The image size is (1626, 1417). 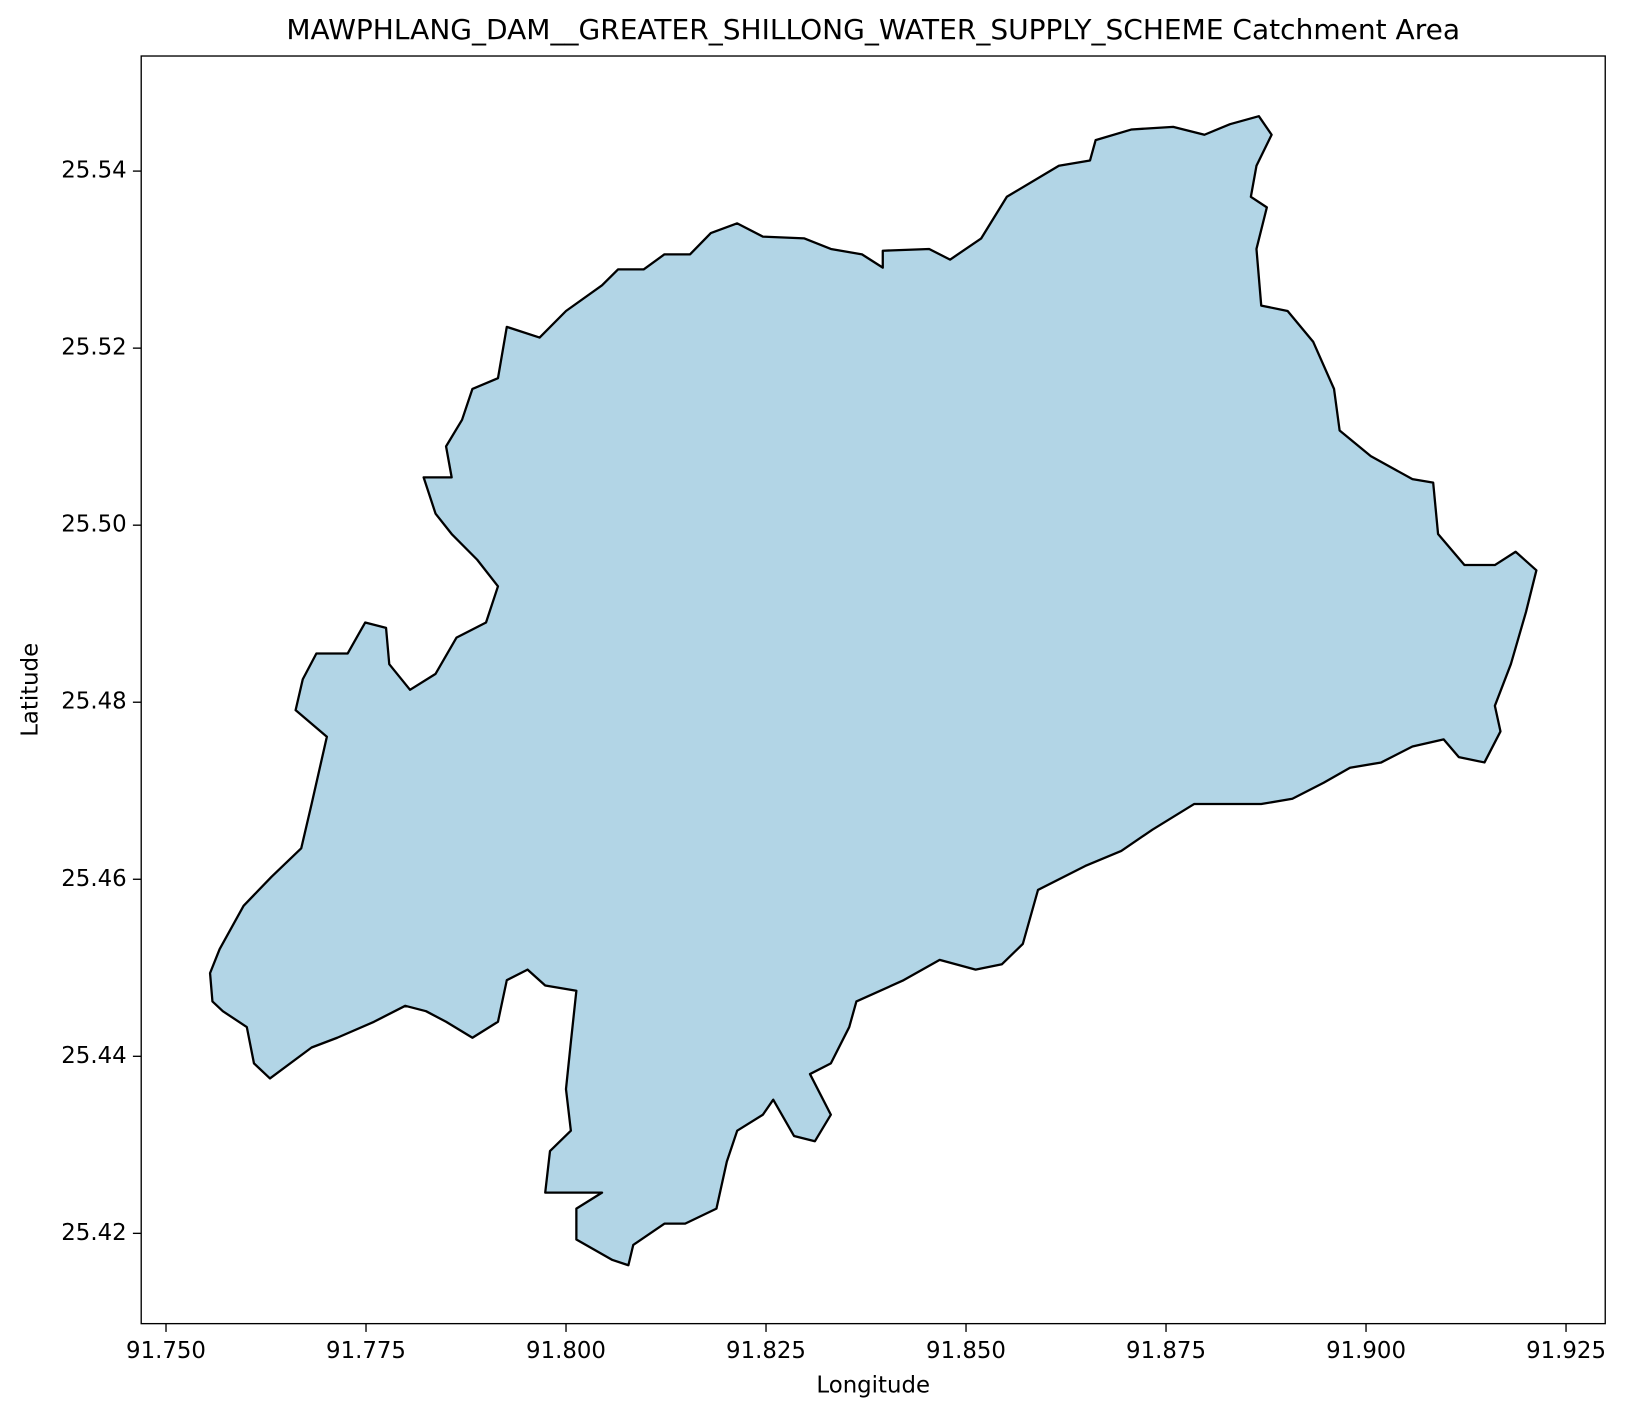 I want to click on y-tick-label: 25.46, so click(x=93, y=879).